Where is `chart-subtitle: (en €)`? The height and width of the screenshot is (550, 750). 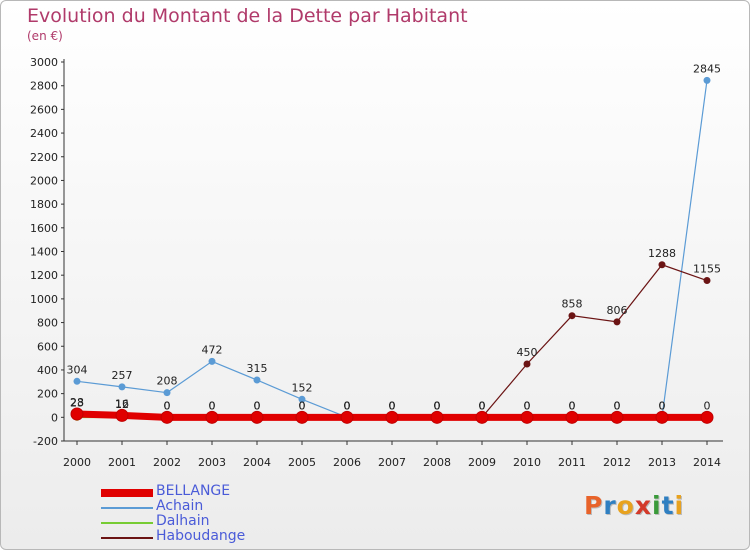
chart-subtitle: (en €) is located at coordinates (45, 36).